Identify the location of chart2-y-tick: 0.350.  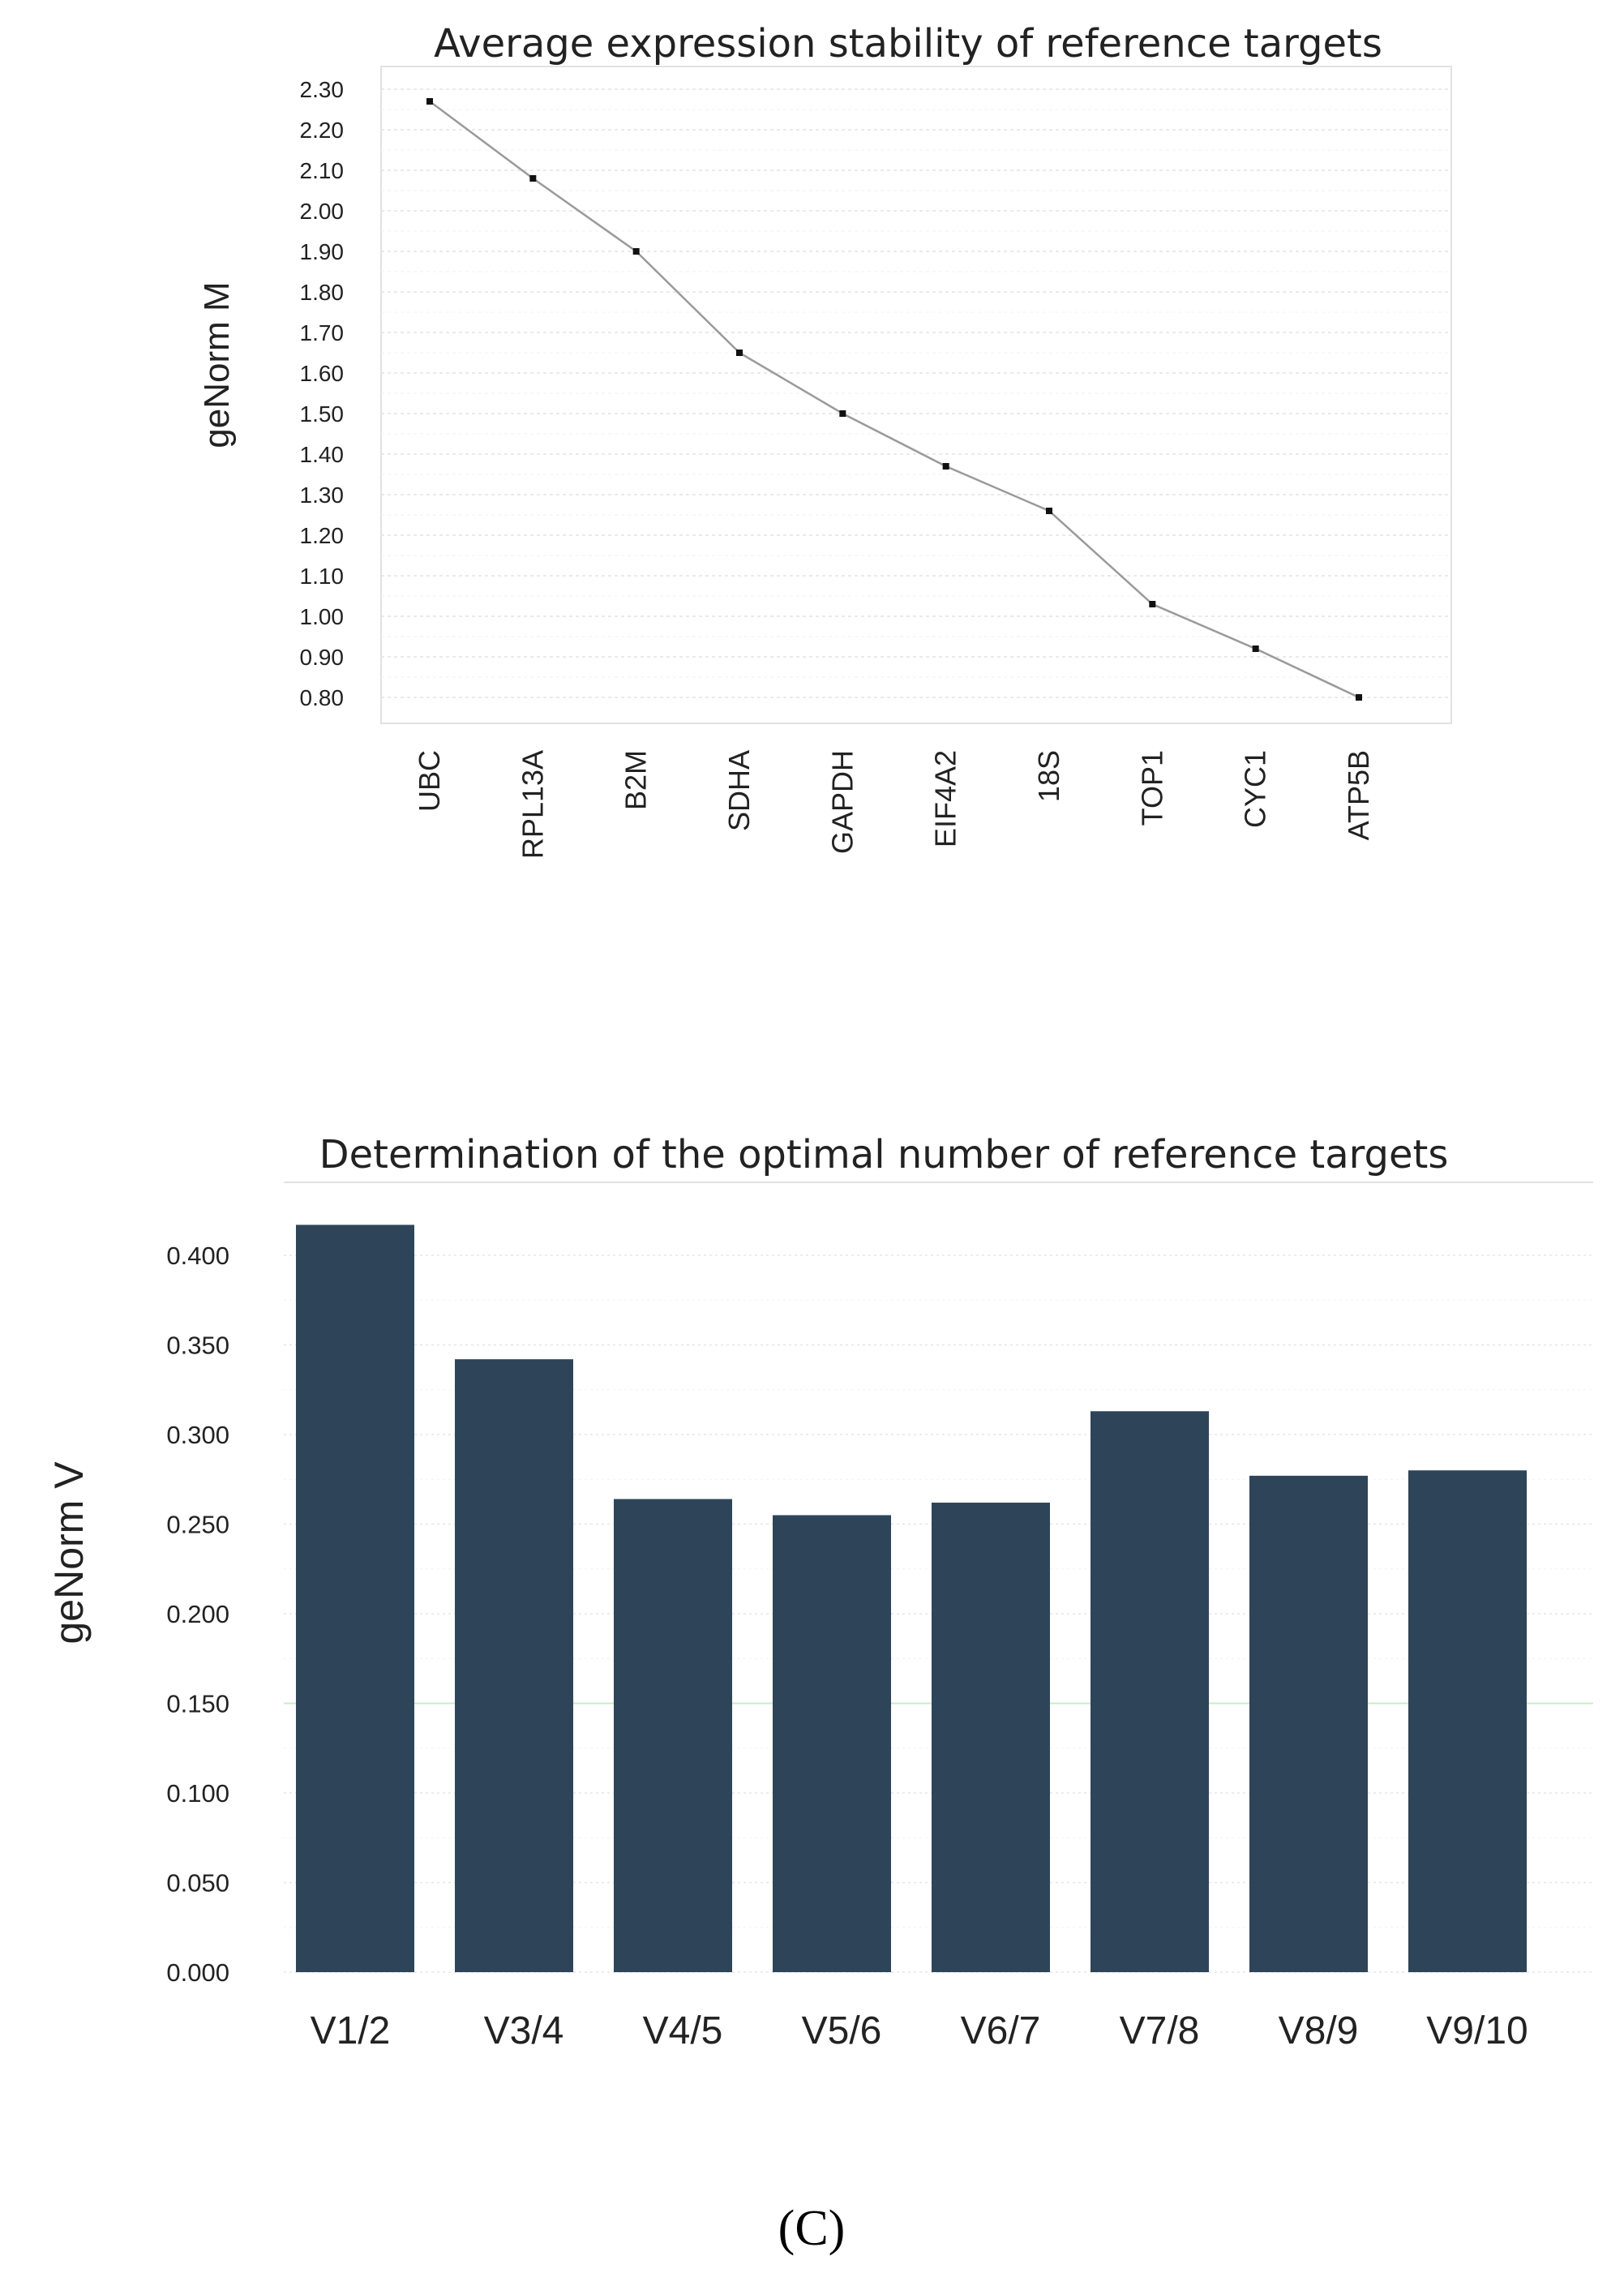
(198, 1346).